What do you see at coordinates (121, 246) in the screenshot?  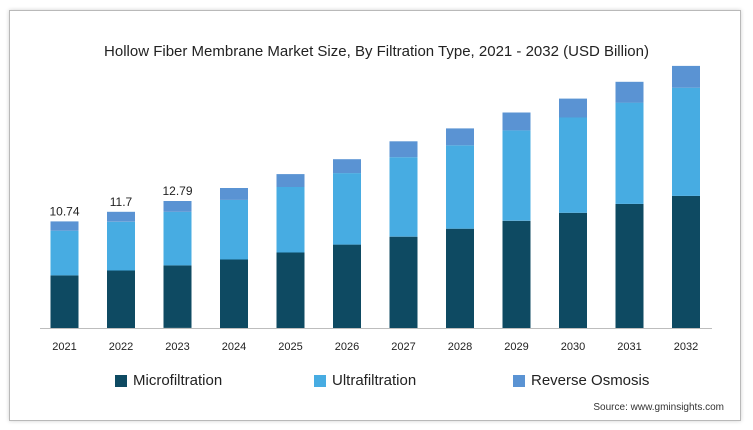 I see `bar-ultrafiltration-2022` at bounding box center [121, 246].